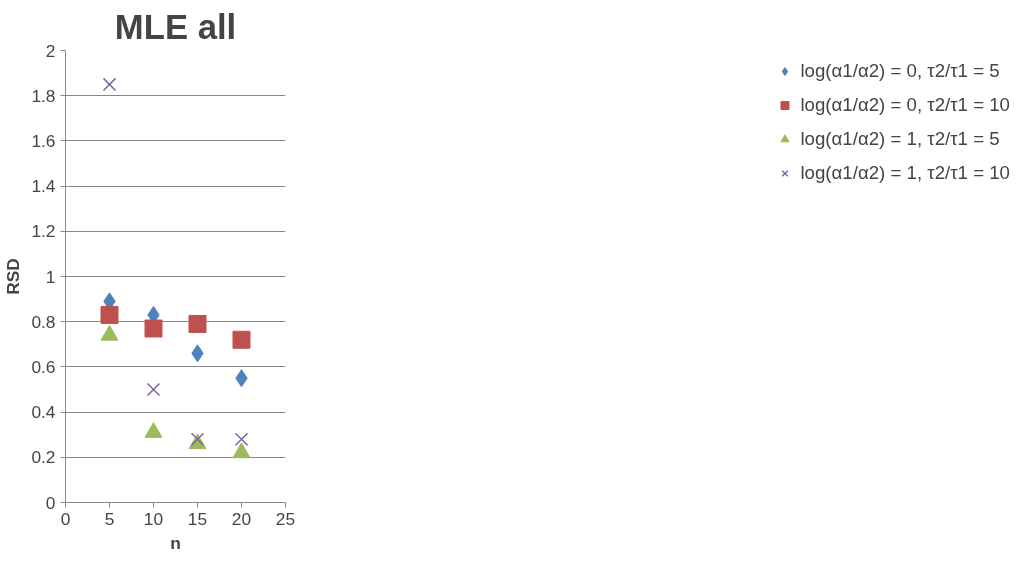 Image resolution: width=1028 pixels, height=565 pixels. What do you see at coordinates (241, 518) in the screenshot?
I see `x-tick-label: 20` at bounding box center [241, 518].